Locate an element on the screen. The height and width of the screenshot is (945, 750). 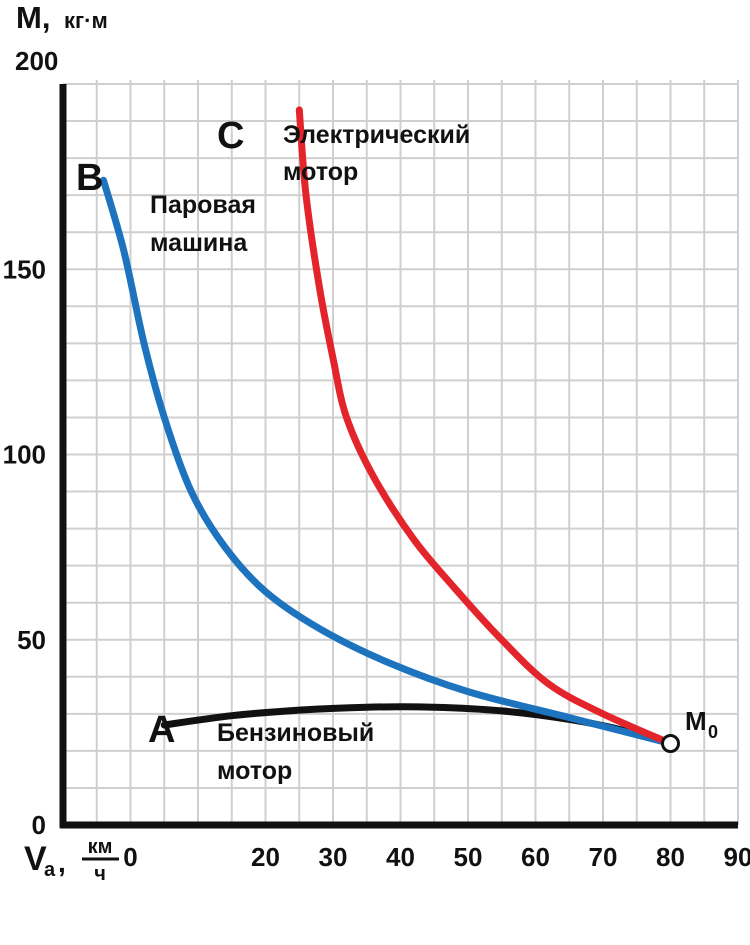
x-tick-label: 30 is located at coordinates (333, 857).